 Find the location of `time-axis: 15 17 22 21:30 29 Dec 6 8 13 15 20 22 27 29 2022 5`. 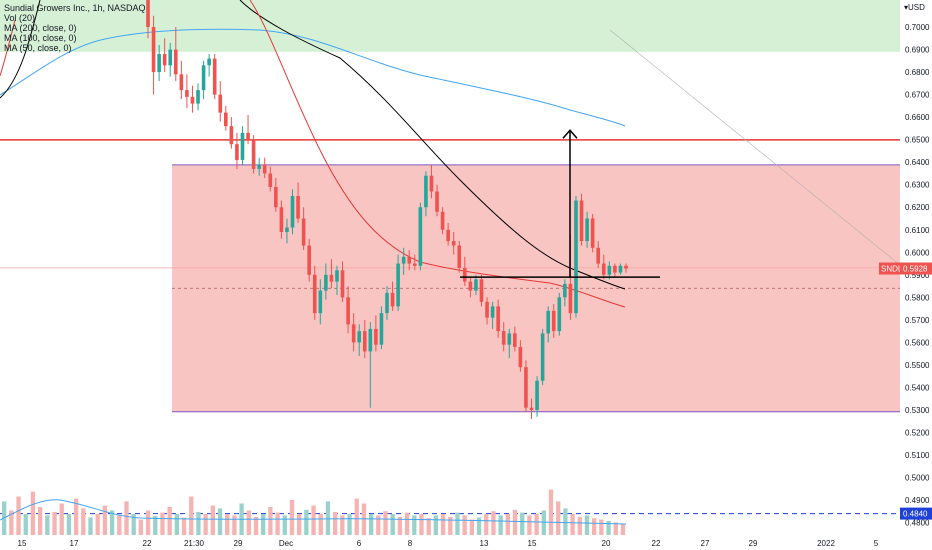

time-axis: 15 17 22 21:30 29 Dec 6 8 13 15 20 22 27 29 2022 5 is located at coordinates (466, 542).